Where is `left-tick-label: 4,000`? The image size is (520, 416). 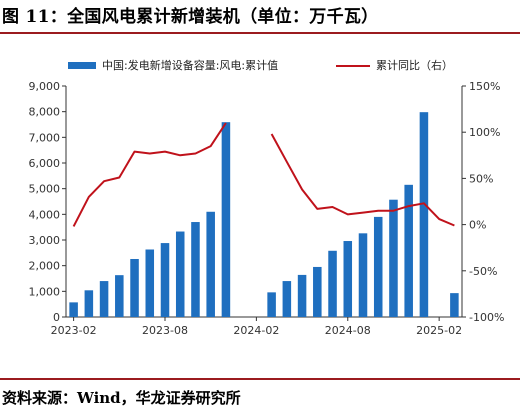 left-tick-label: 4,000 is located at coordinates (45, 214).